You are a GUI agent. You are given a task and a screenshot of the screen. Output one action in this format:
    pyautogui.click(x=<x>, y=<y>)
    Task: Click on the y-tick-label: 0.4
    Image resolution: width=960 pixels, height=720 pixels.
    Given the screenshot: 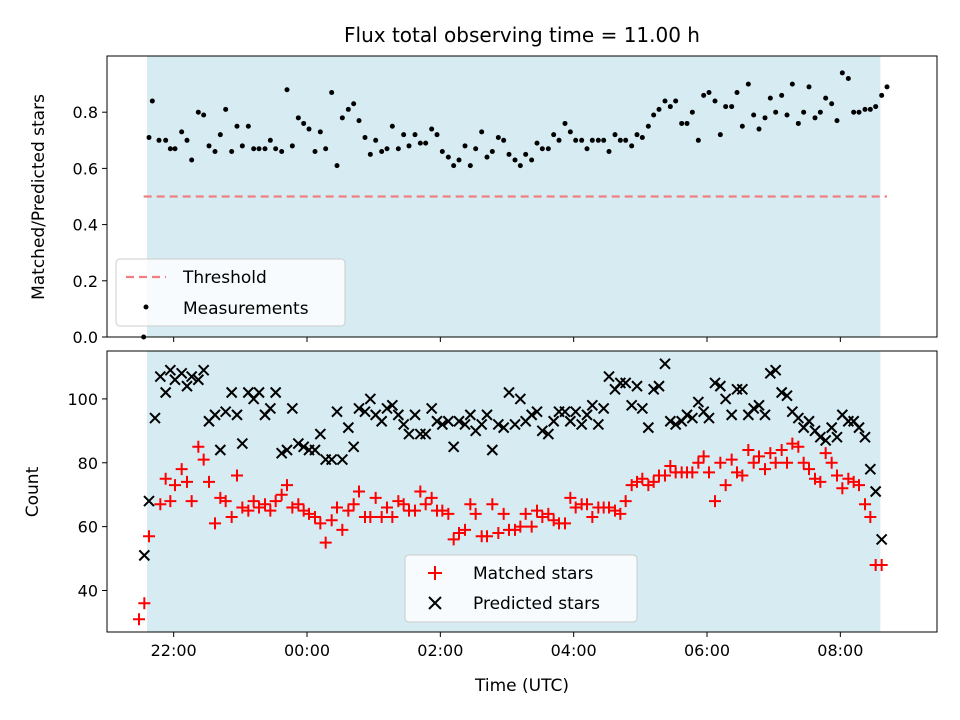 What is the action you would take?
    pyautogui.click(x=85, y=225)
    